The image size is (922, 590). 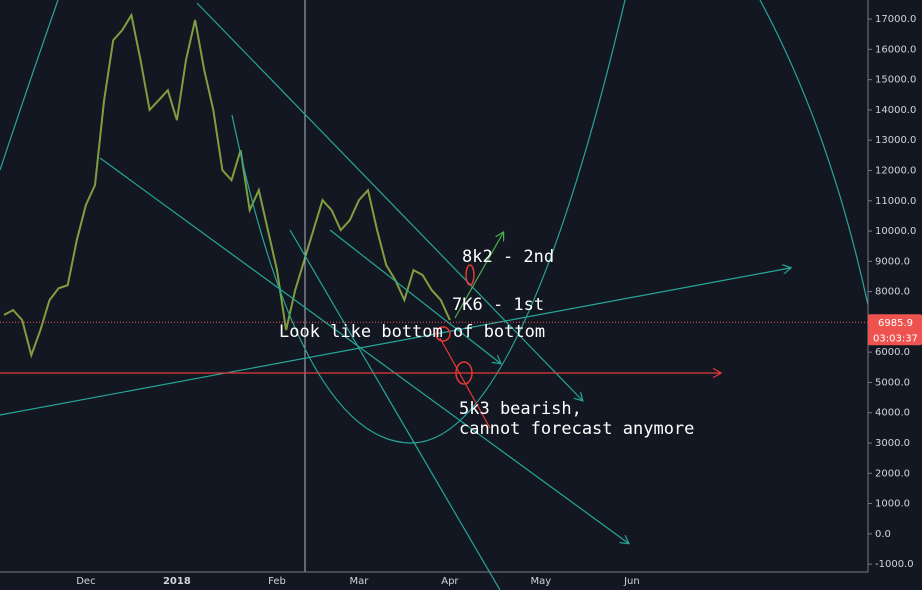 I want to click on y-tick-label: 15000.0, so click(x=895, y=80).